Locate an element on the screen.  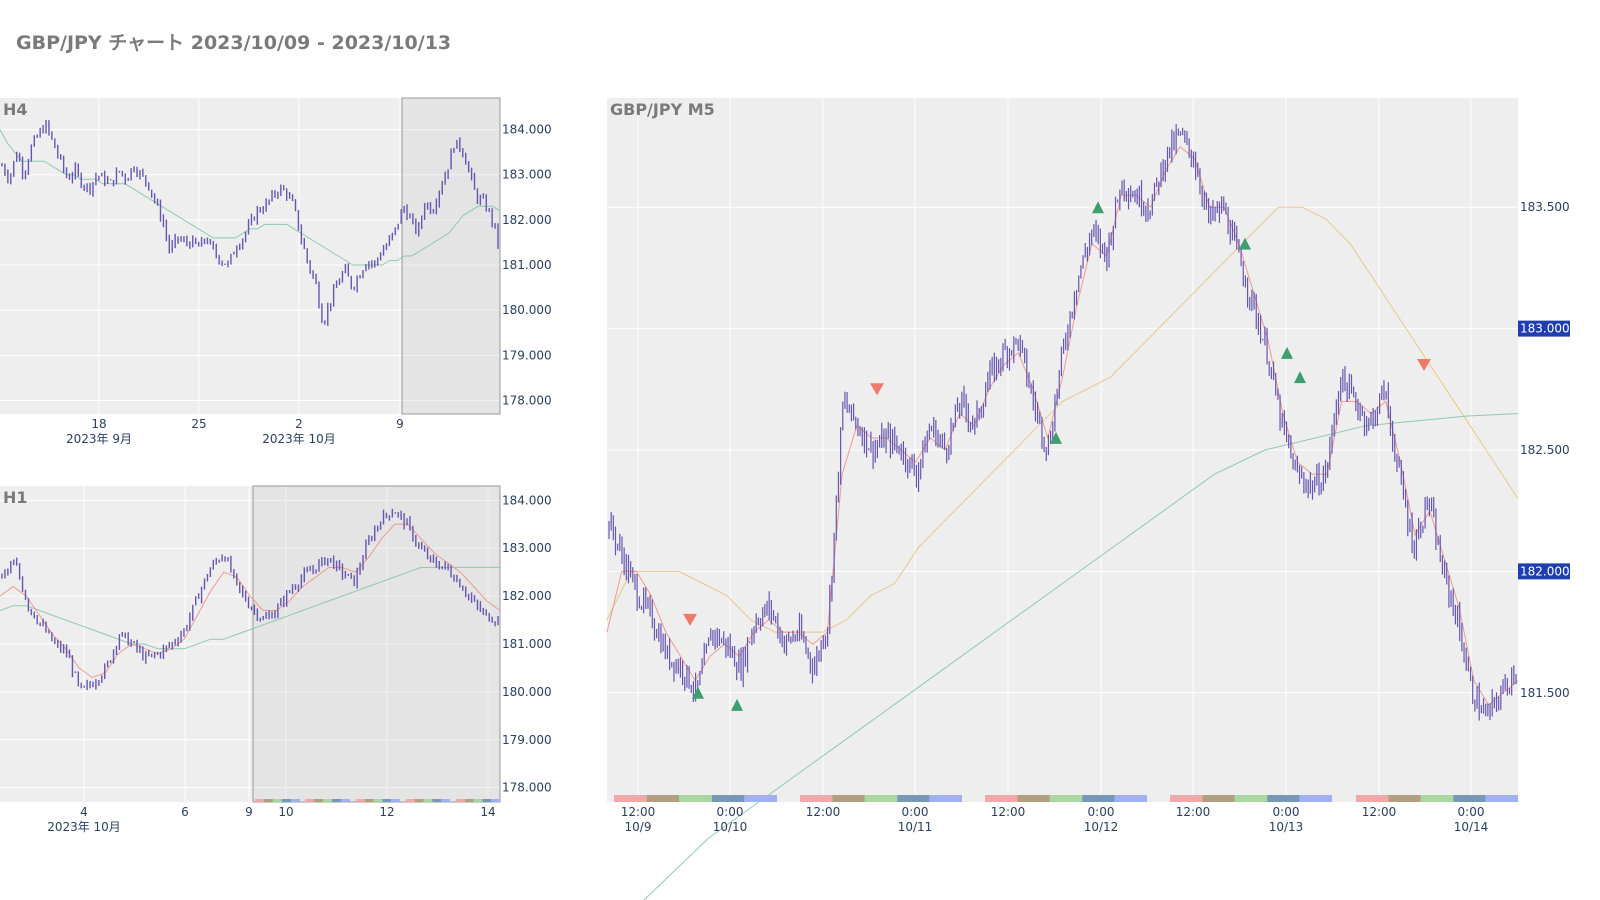
plot-area is located at coordinates (250, 256).